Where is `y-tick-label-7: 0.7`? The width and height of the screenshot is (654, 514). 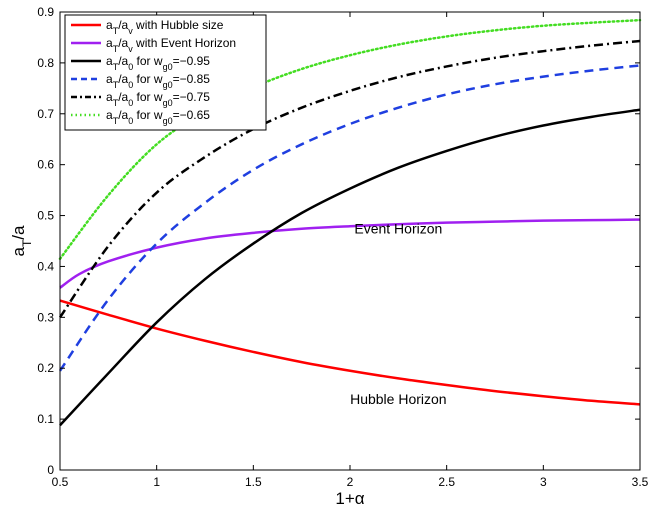 y-tick-label-7: 0.7 is located at coordinates (45, 114).